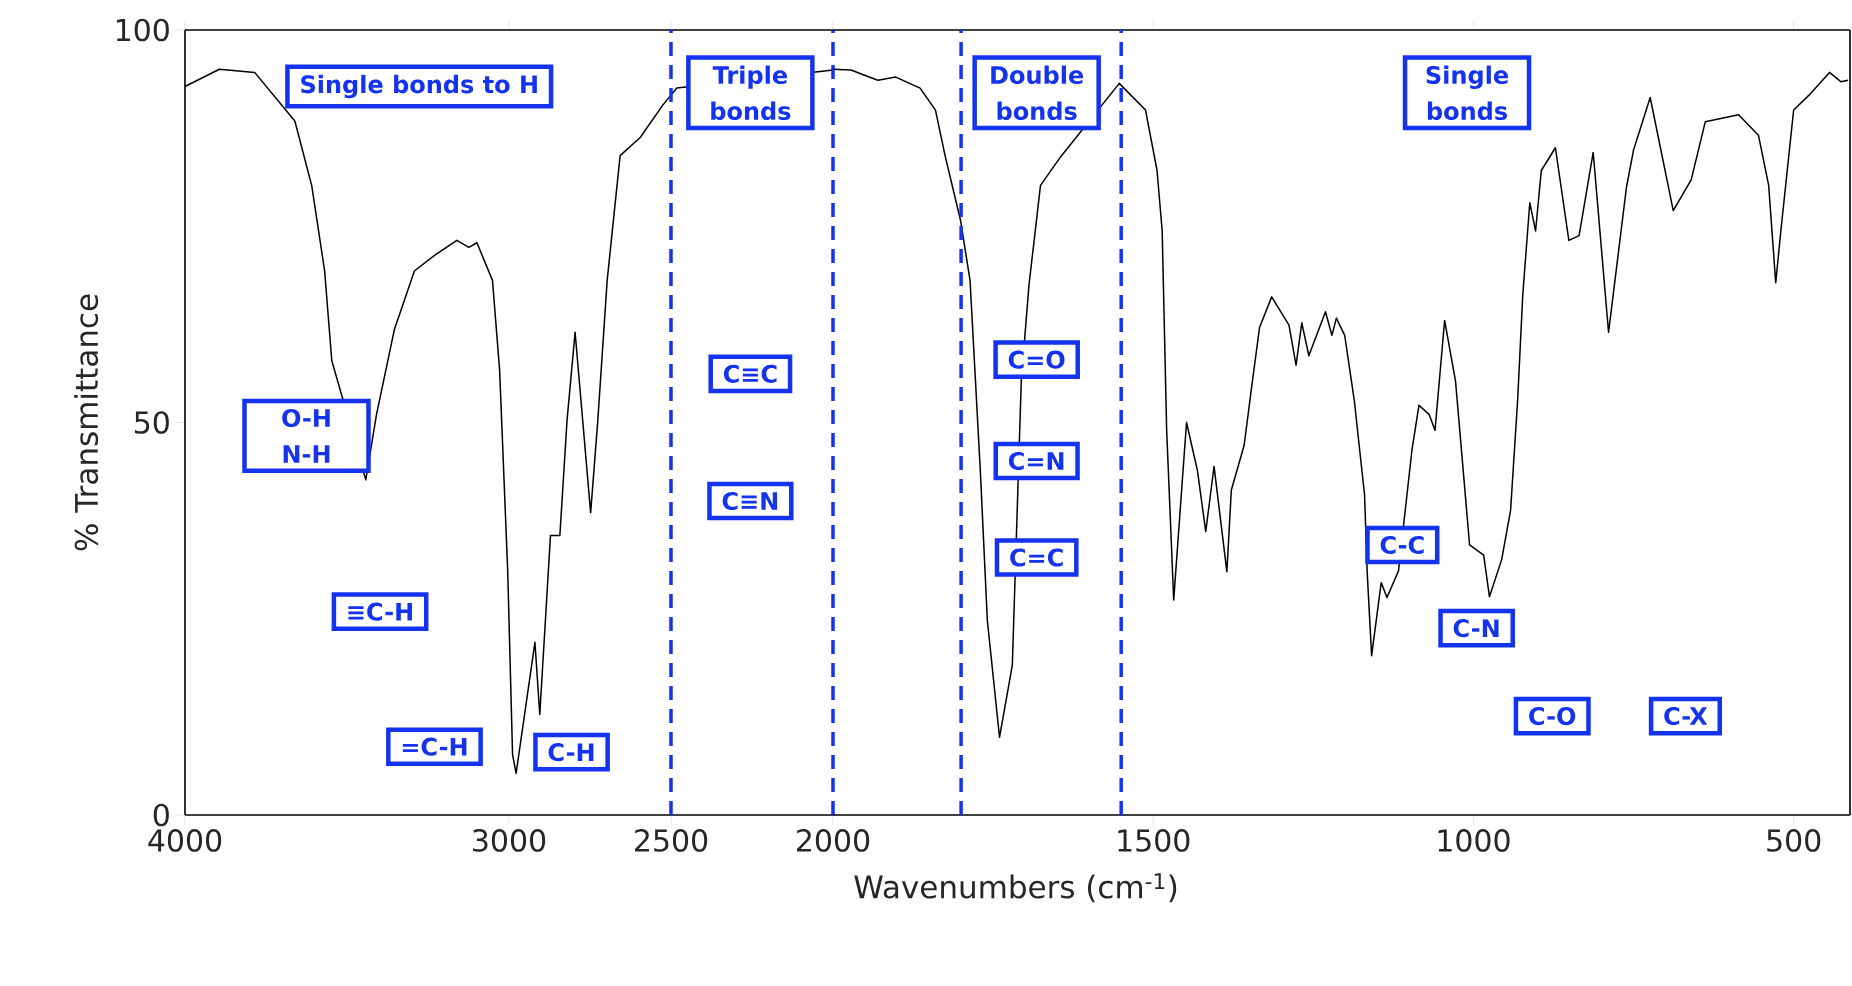  What do you see at coordinates (419, 86) in the screenshot?
I see `annotation: Single bonds to H` at bounding box center [419, 86].